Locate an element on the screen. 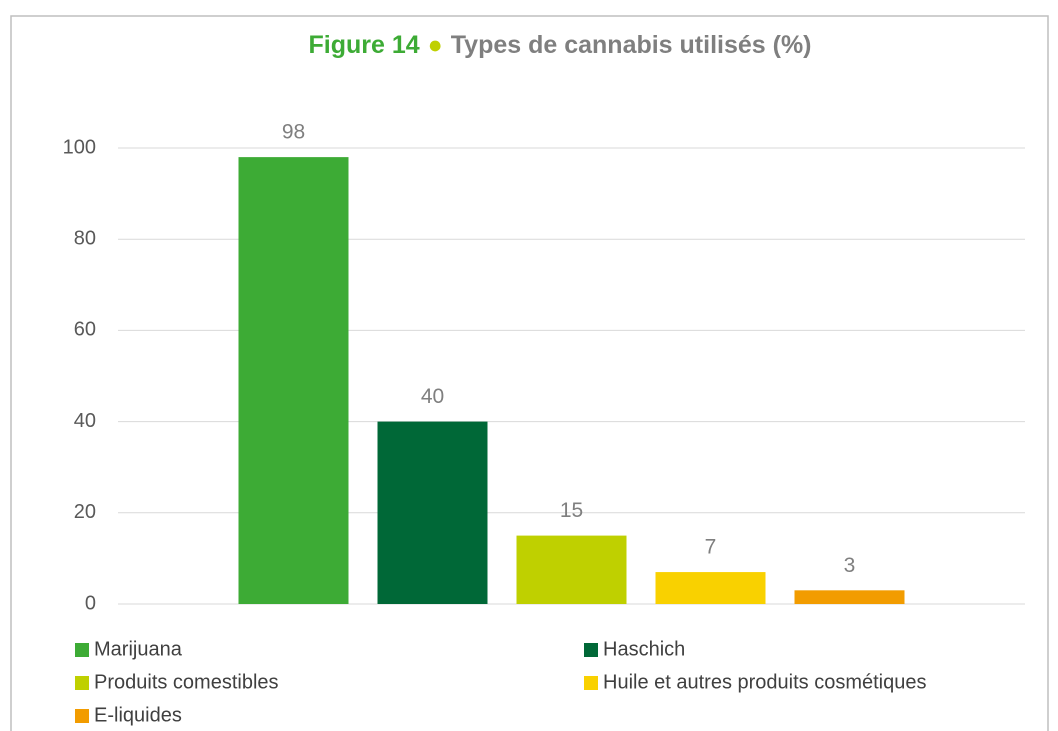 The image size is (1058, 731). legend-label: Huile et autres produits cosmétiques is located at coordinates (765, 682).